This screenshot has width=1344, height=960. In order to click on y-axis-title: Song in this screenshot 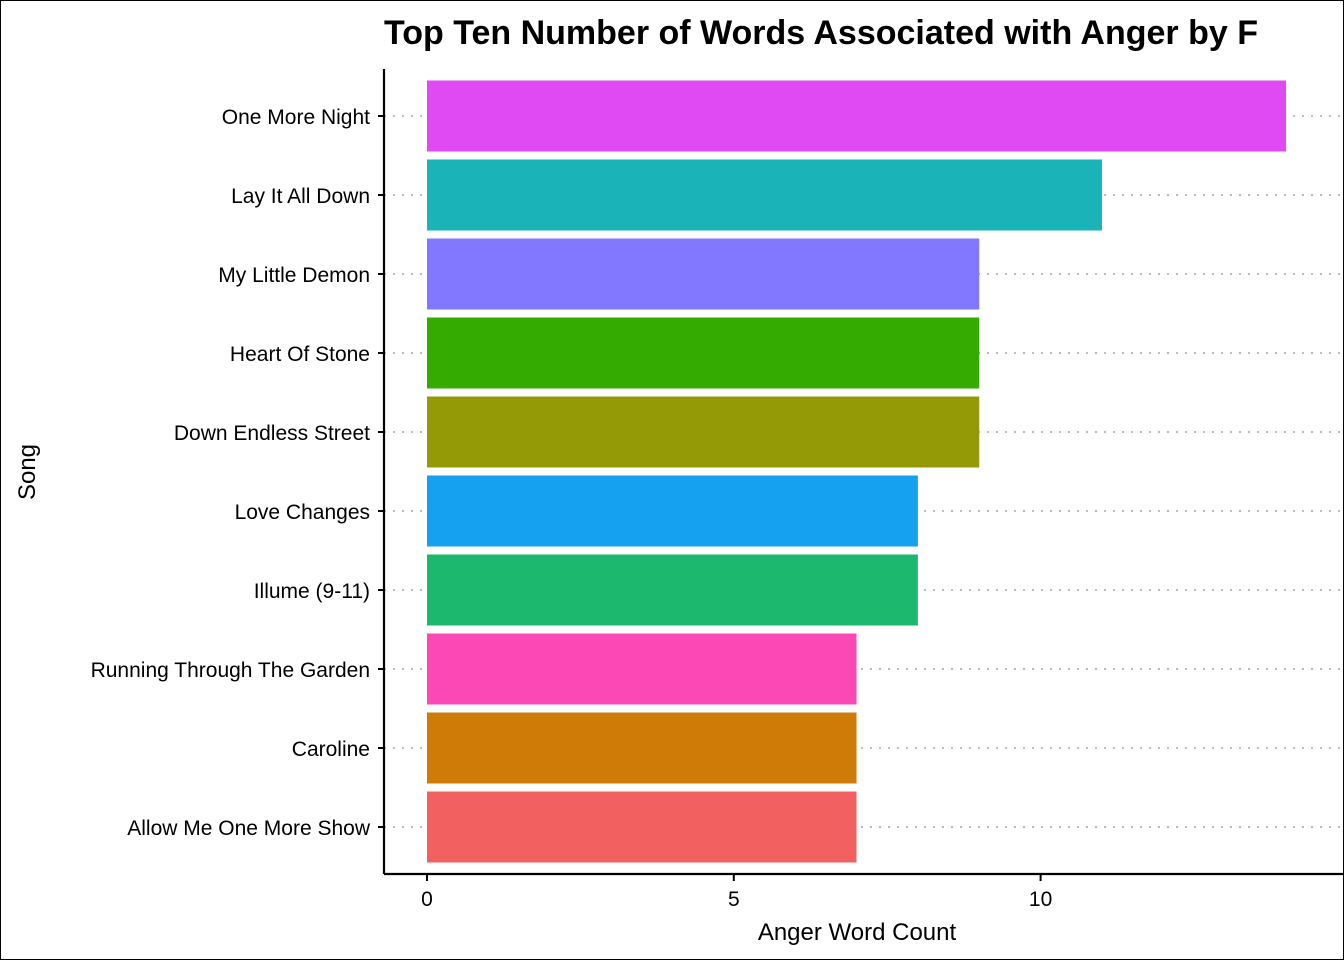, I will do `click(27, 472)`.